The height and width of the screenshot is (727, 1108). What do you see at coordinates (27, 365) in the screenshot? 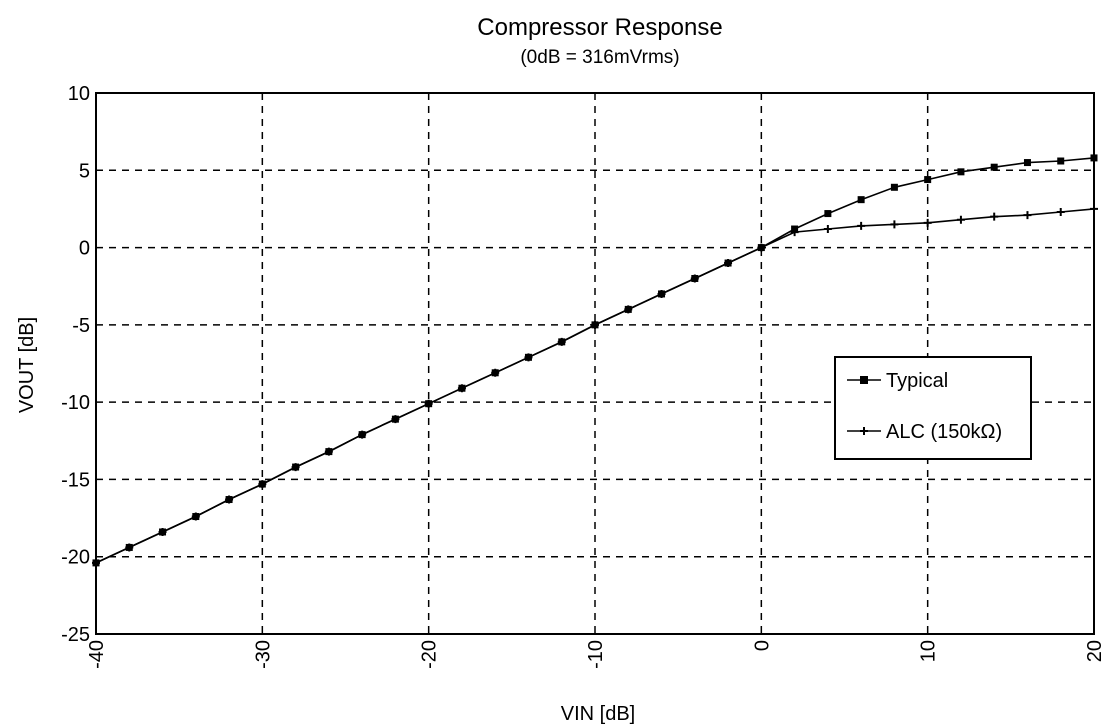
I see `y-axis-label: VOUT [dB]` at bounding box center [27, 365].